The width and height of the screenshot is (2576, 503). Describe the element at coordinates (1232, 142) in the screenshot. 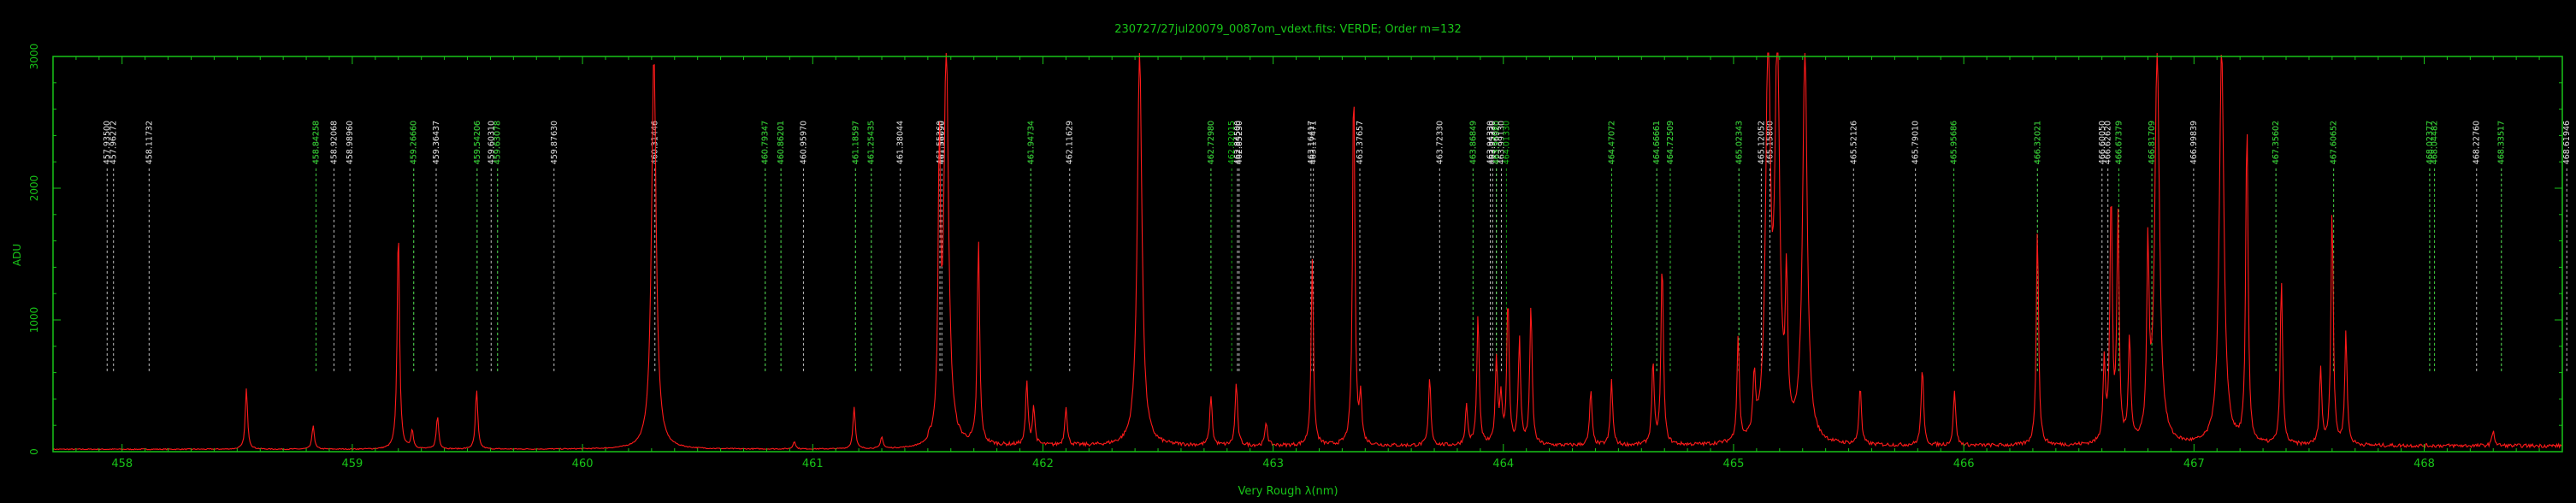

I see `line-id-label: 462.82015` at that location.